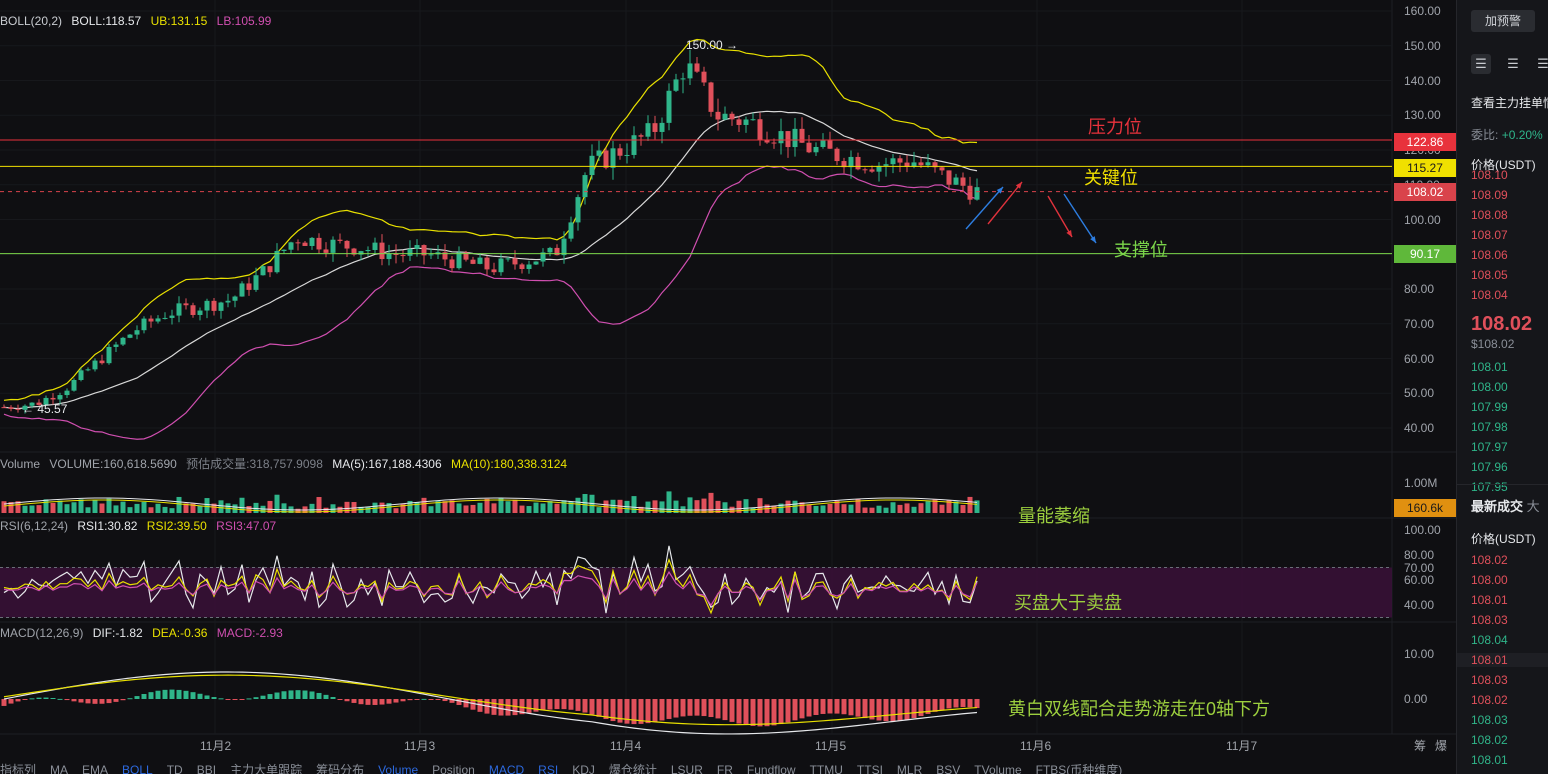  Describe the element at coordinates (1542, 63) in the screenshot. I see `orderbook-asks-icon: ☰` at that location.